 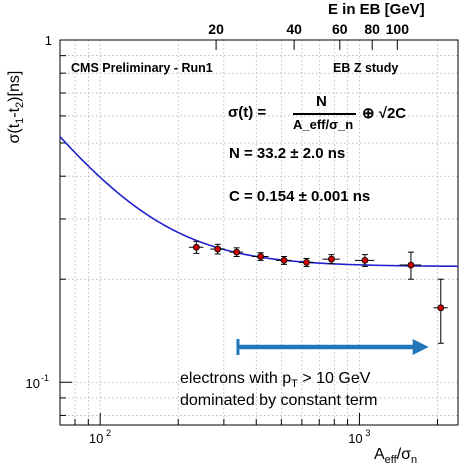 I want to click on y-axis-title: σ(t1-t2)[ns], so click(x=16, y=107).